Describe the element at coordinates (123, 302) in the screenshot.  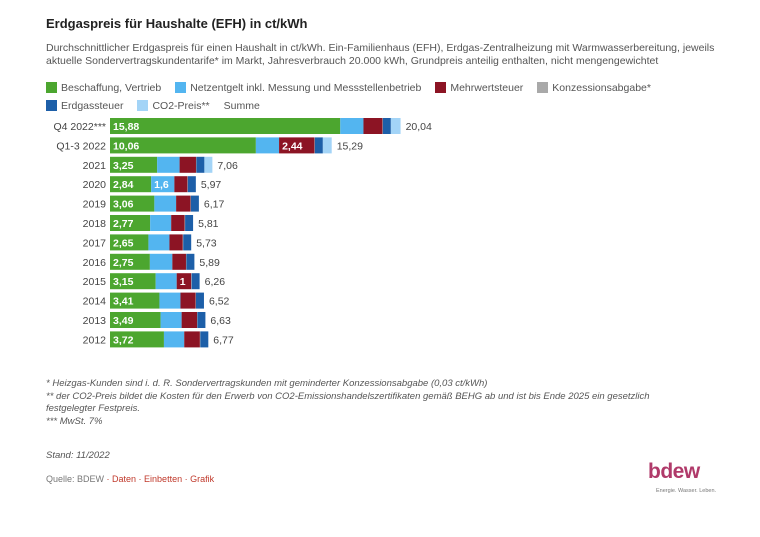
I see `data-label: 3,41` at that location.